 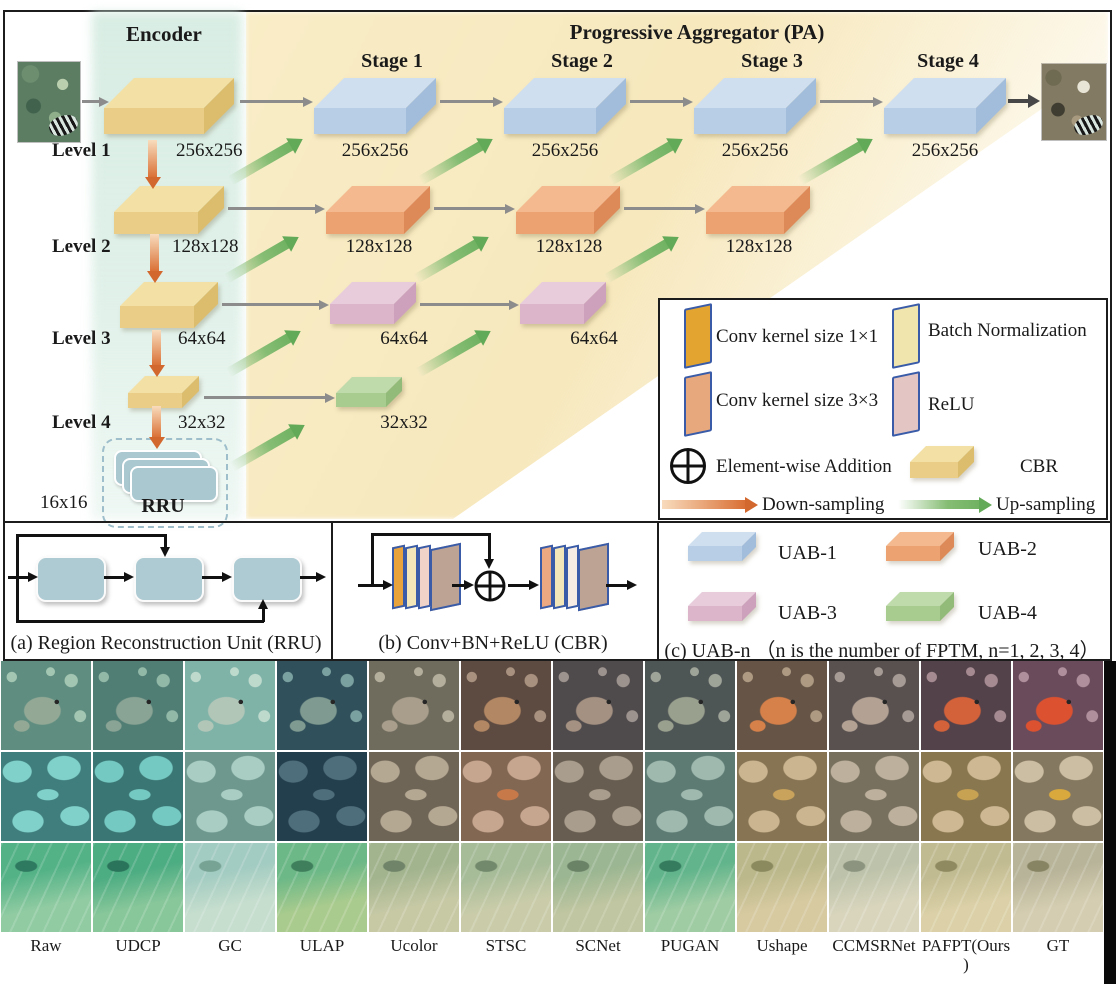 I want to click on cbr-stack2-relu-plate, so click(x=572, y=577).